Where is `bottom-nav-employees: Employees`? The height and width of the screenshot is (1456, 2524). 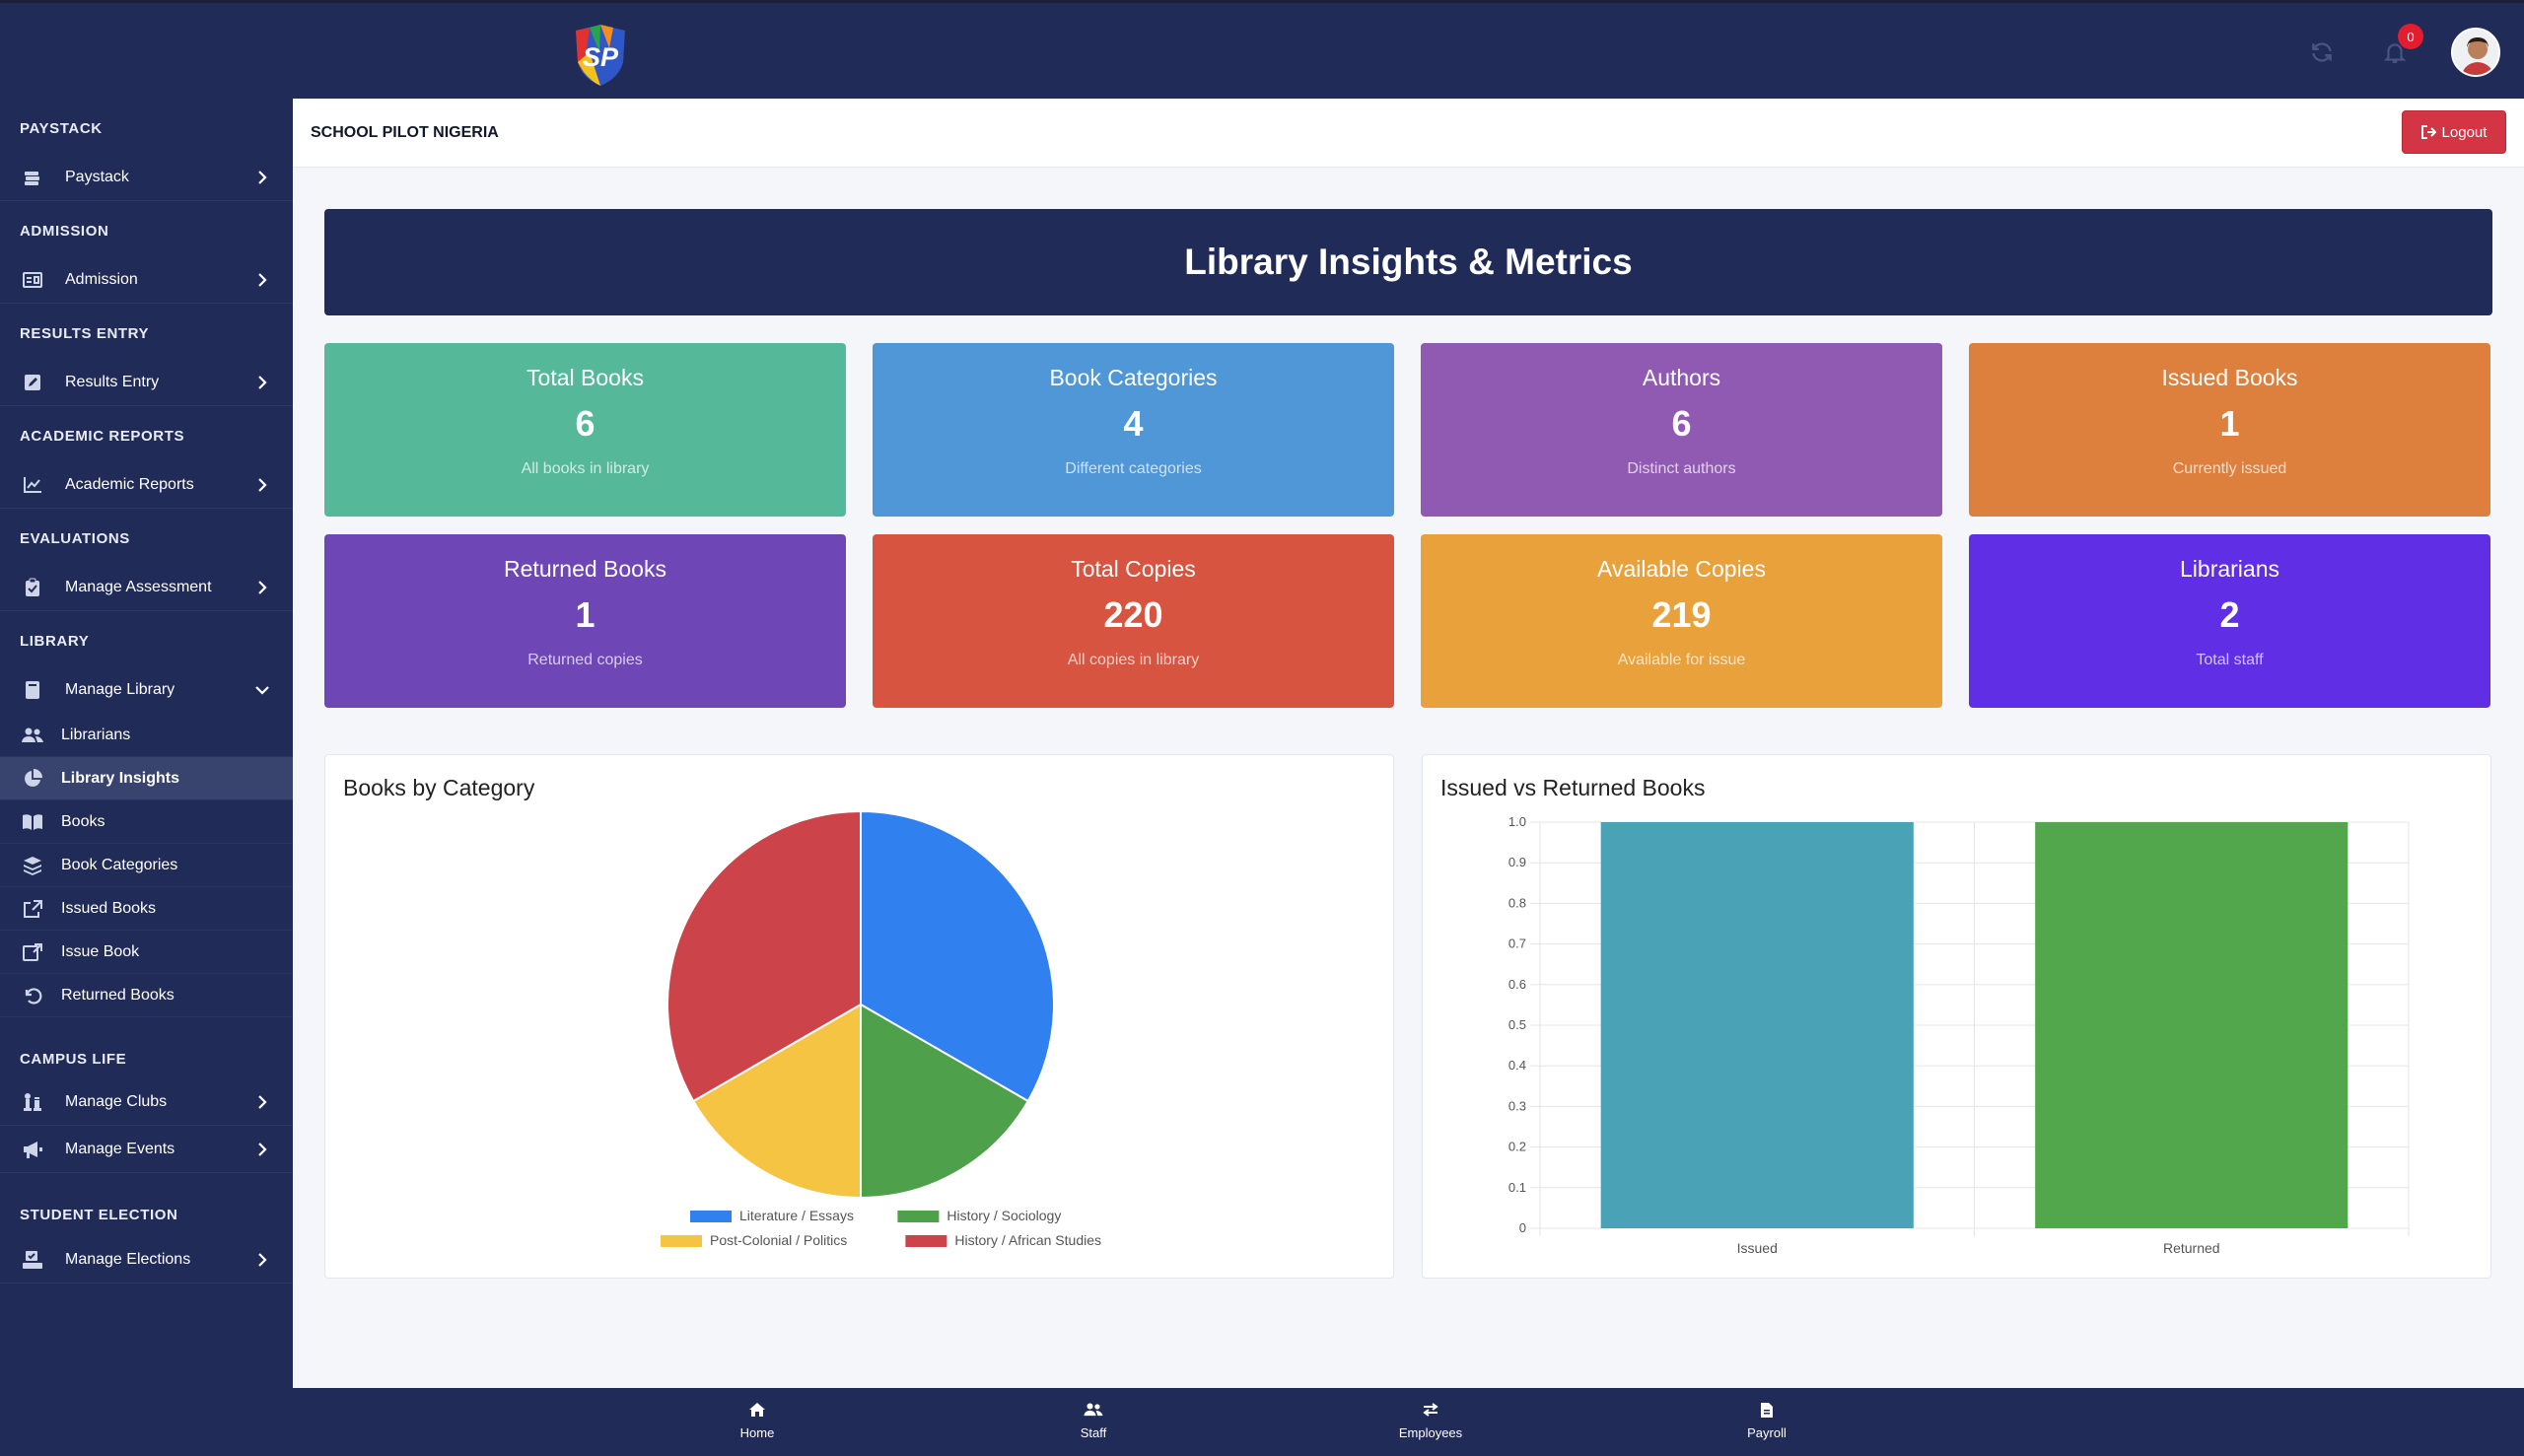 bottom-nav-employees: Employees is located at coordinates (1431, 1419).